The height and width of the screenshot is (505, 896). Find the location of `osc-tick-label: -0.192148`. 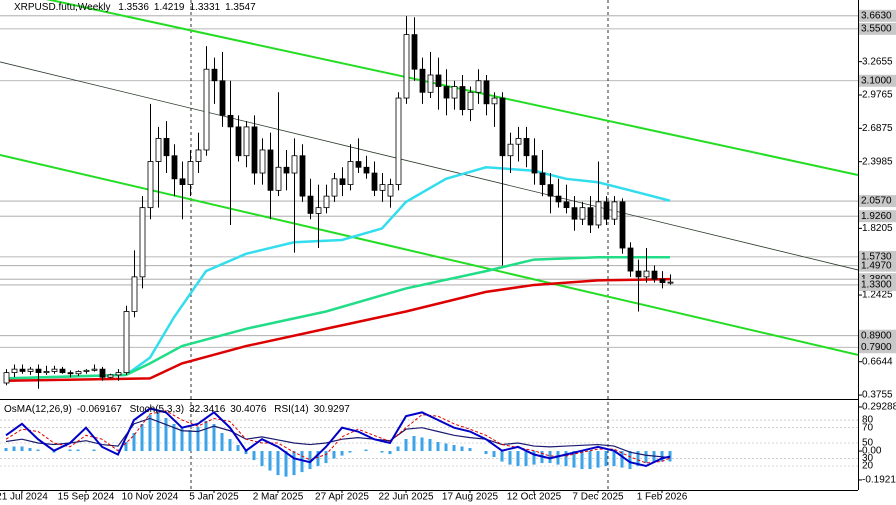

osc-tick-label: -0.192148 is located at coordinates (879, 480).